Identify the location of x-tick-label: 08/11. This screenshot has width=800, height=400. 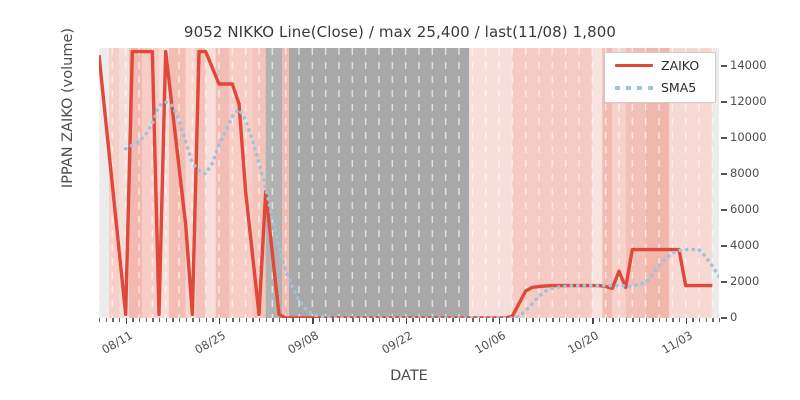
(116, 342).